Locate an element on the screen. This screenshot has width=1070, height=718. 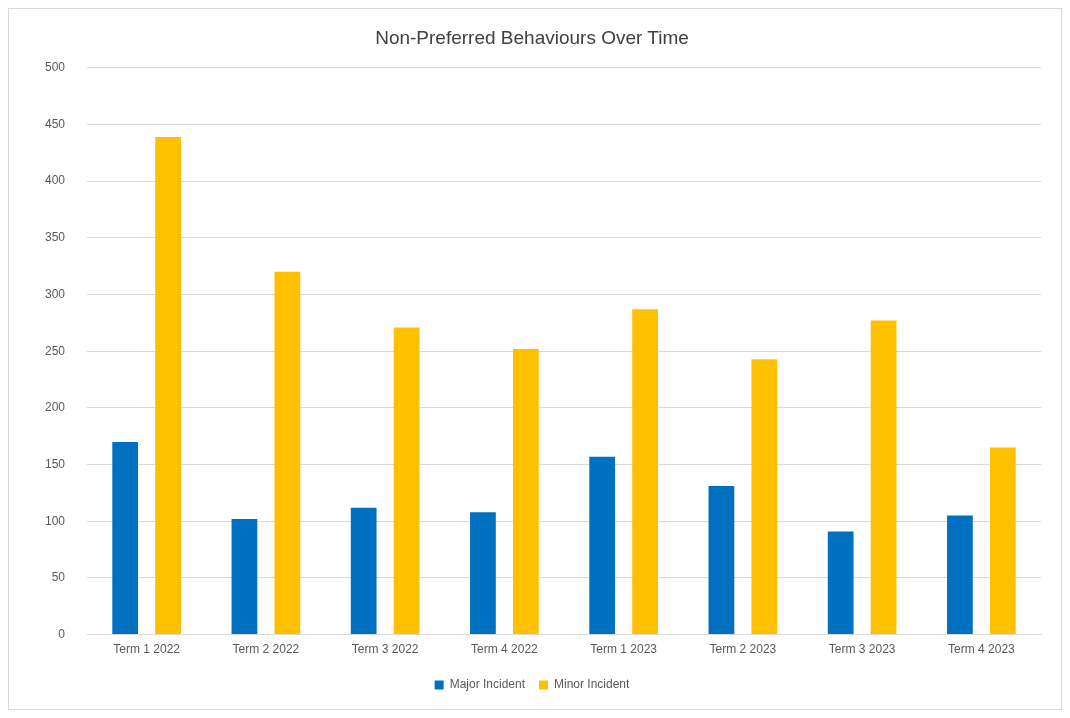
y-tick-label: 100 is located at coordinates (55, 520).